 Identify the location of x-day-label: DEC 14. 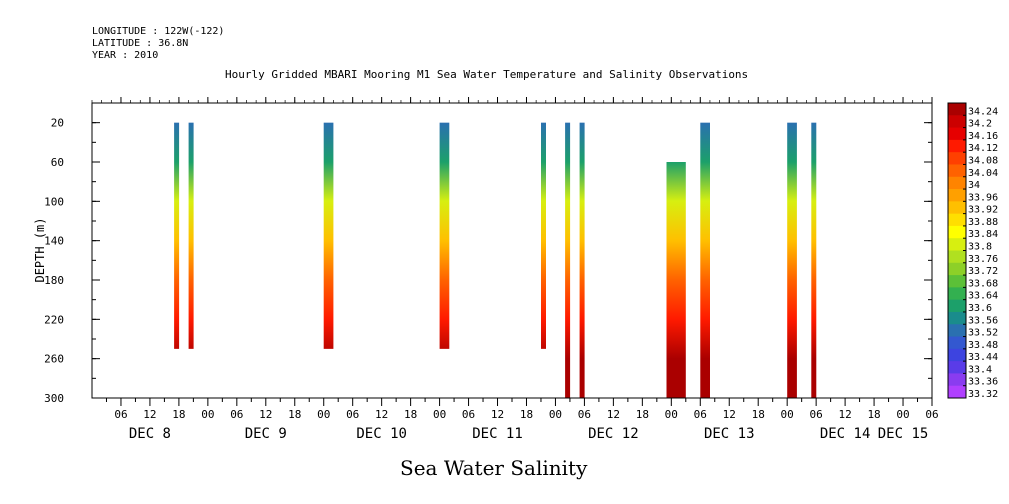
(845, 434).